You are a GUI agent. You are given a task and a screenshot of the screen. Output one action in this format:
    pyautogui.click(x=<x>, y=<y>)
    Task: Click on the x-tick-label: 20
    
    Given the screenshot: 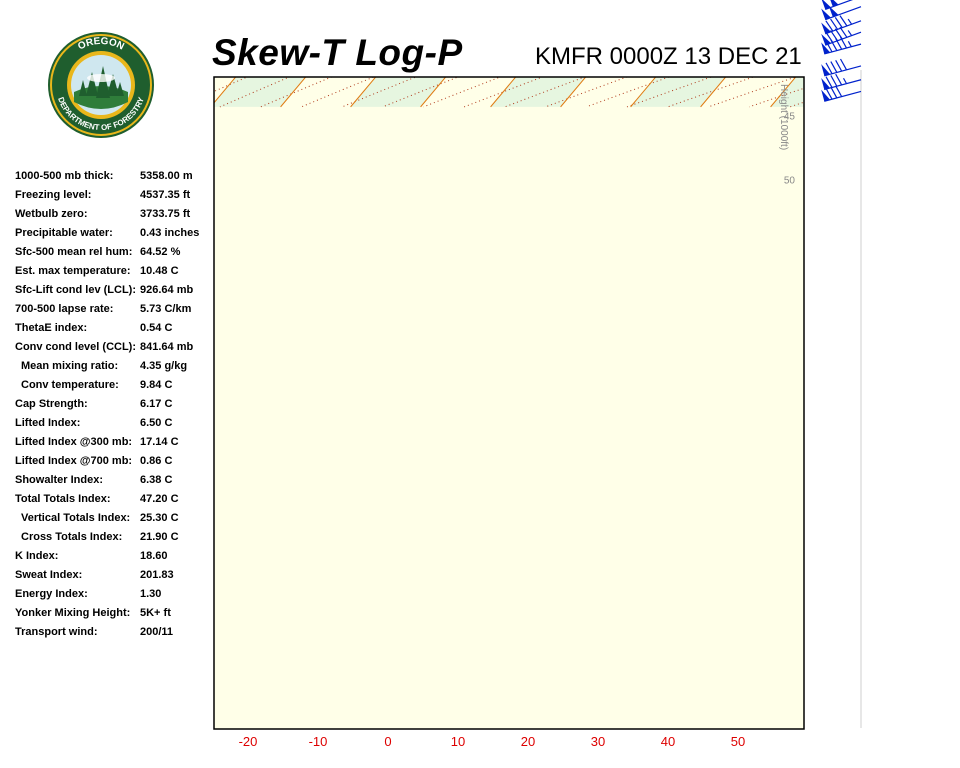 What is the action you would take?
    pyautogui.click(x=528, y=741)
    